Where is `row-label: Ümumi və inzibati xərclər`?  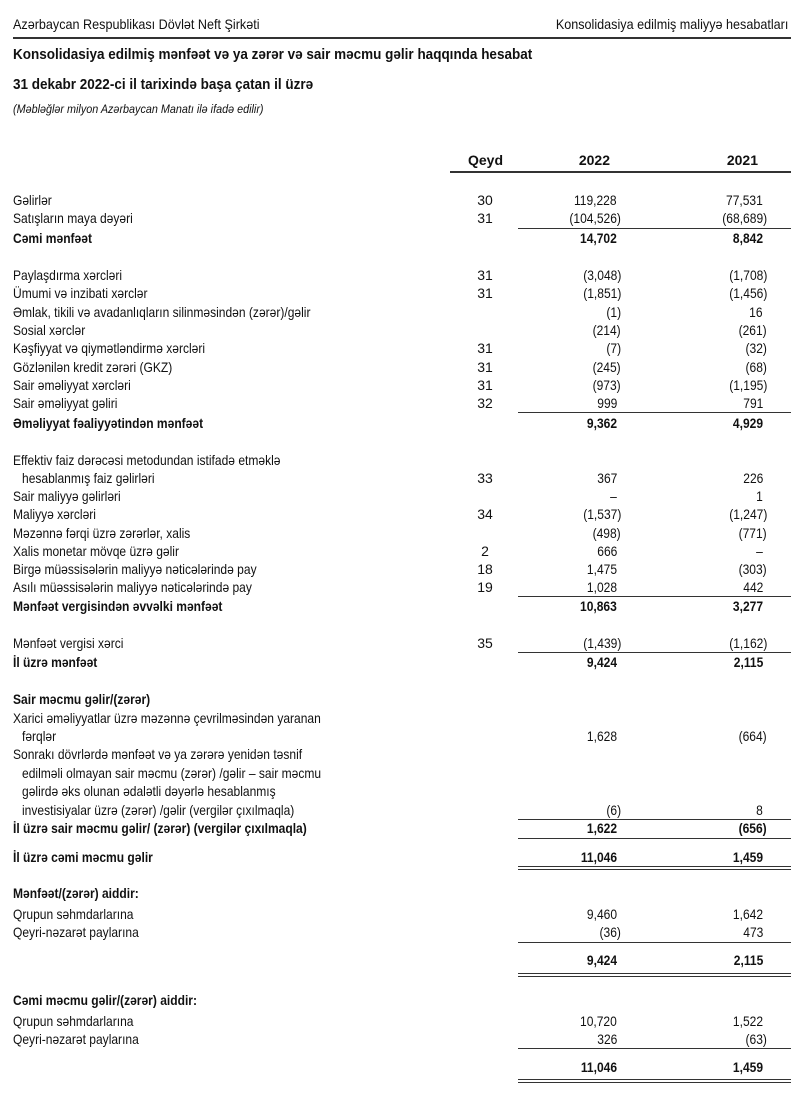 row-label: Ümumi və inzibati xərclər is located at coordinates (80, 293).